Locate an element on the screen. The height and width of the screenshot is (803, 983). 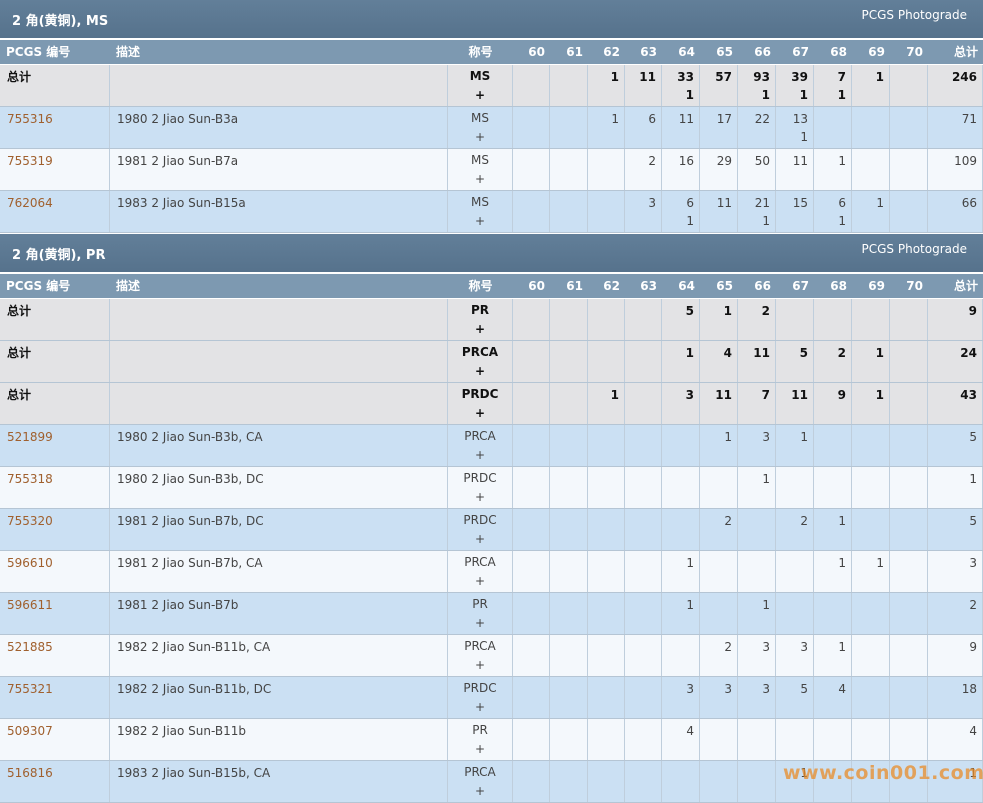
coin-link: 755321 is located at coordinates (30, 689).